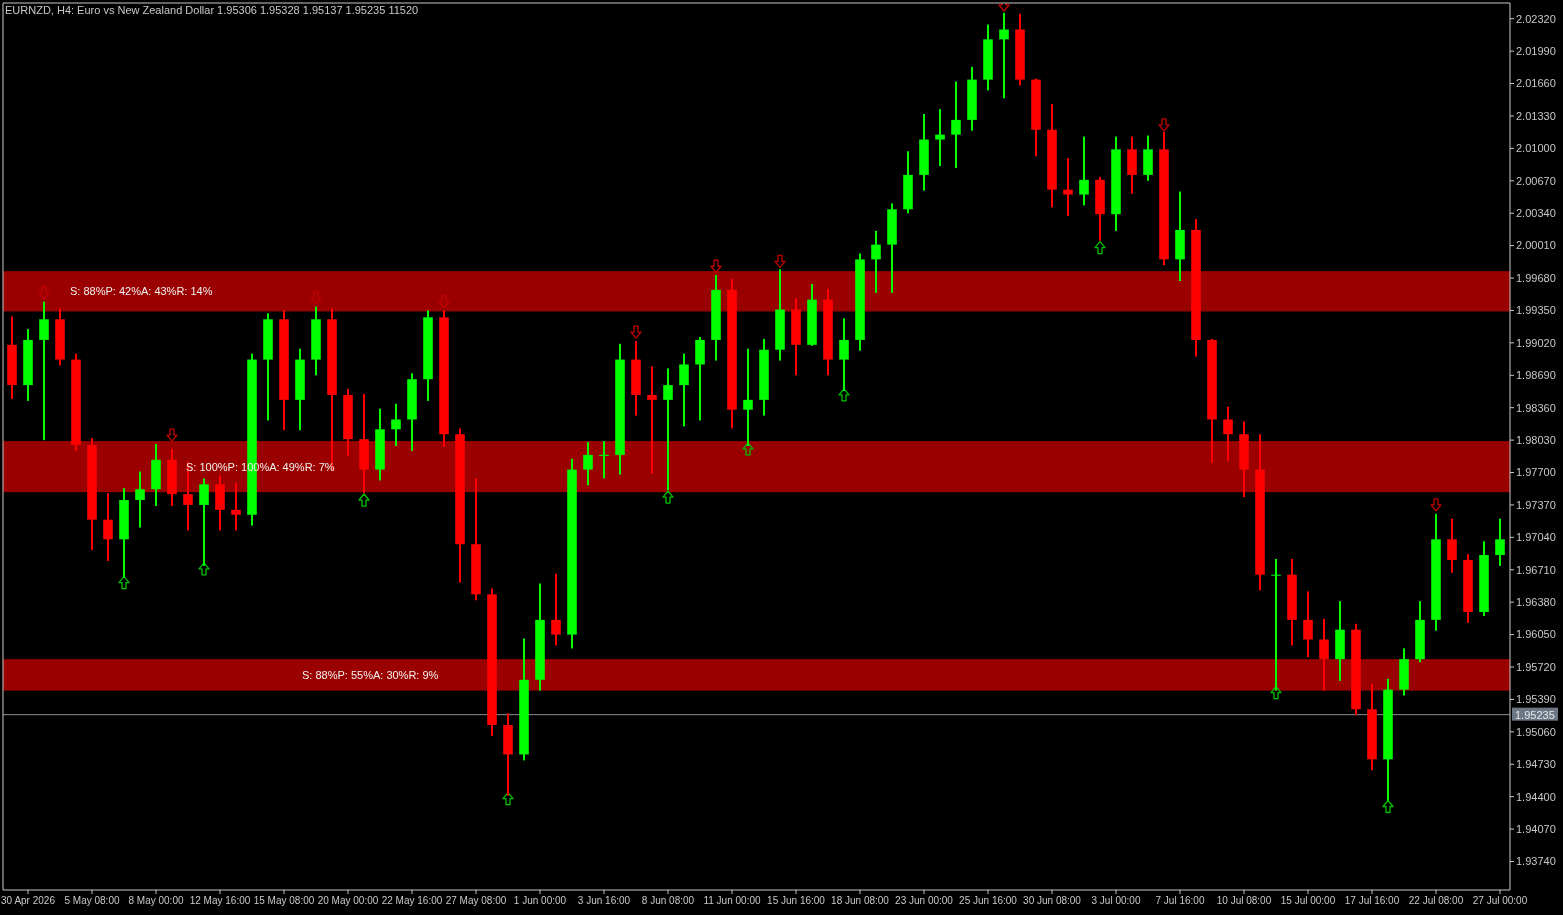 This screenshot has height=915, width=1563. What do you see at coordinates (732, 900) in the screenshot?
I see `x-tick-label: 11 Jun 00:00` at bounding box center [732, 900].